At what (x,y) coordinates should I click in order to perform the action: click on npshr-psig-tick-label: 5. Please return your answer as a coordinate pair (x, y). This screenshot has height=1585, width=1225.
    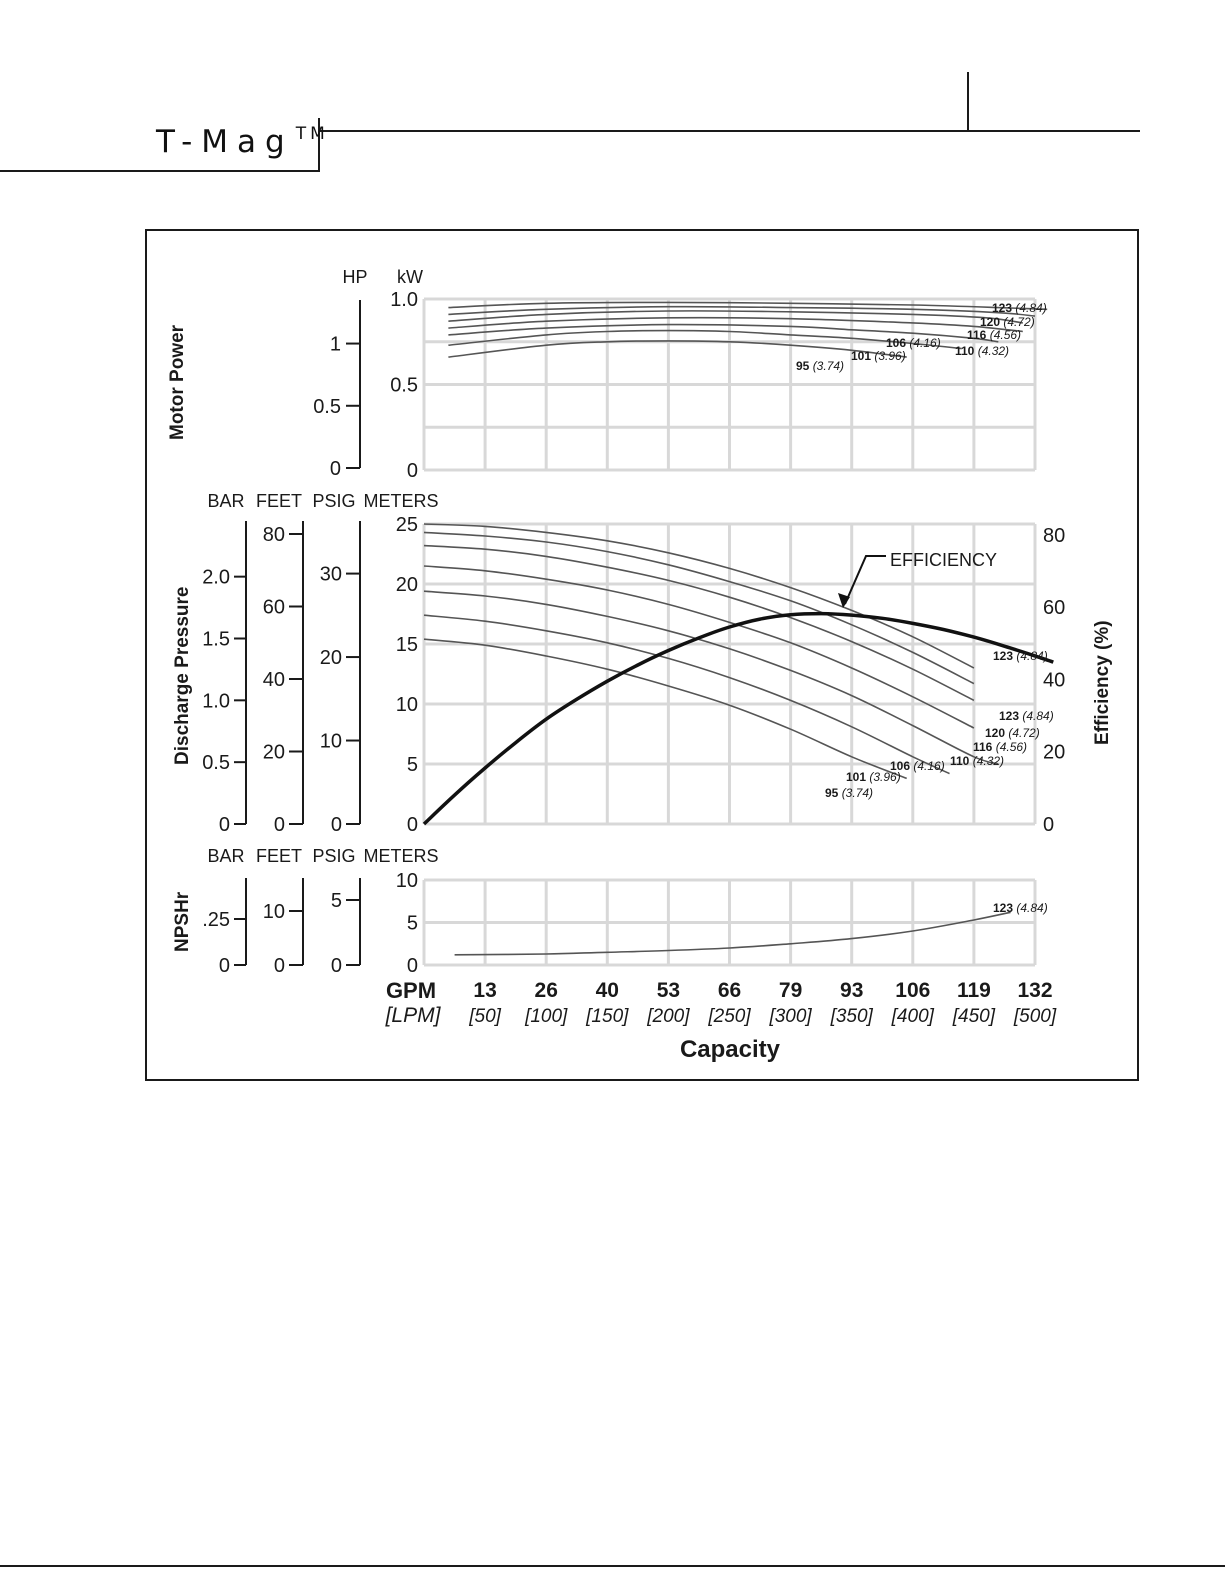
    Looking at the image, I should click on (336, 901).